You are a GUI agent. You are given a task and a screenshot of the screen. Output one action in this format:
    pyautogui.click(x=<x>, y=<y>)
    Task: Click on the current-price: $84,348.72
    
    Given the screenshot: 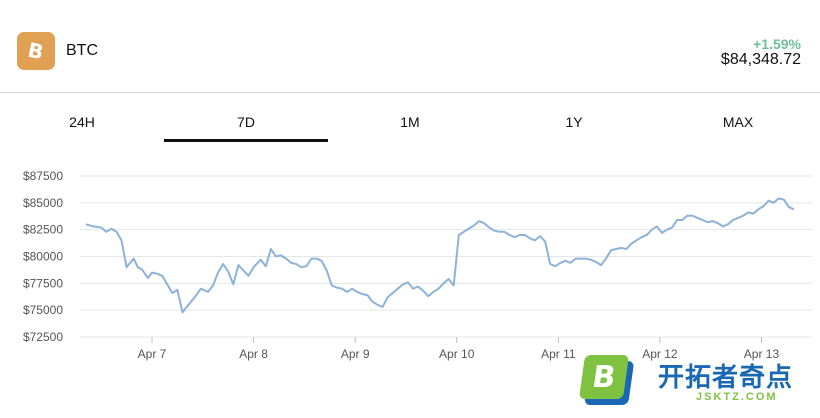 What is the action you would take?
    pyautogui.click(x=760, y=59)
    